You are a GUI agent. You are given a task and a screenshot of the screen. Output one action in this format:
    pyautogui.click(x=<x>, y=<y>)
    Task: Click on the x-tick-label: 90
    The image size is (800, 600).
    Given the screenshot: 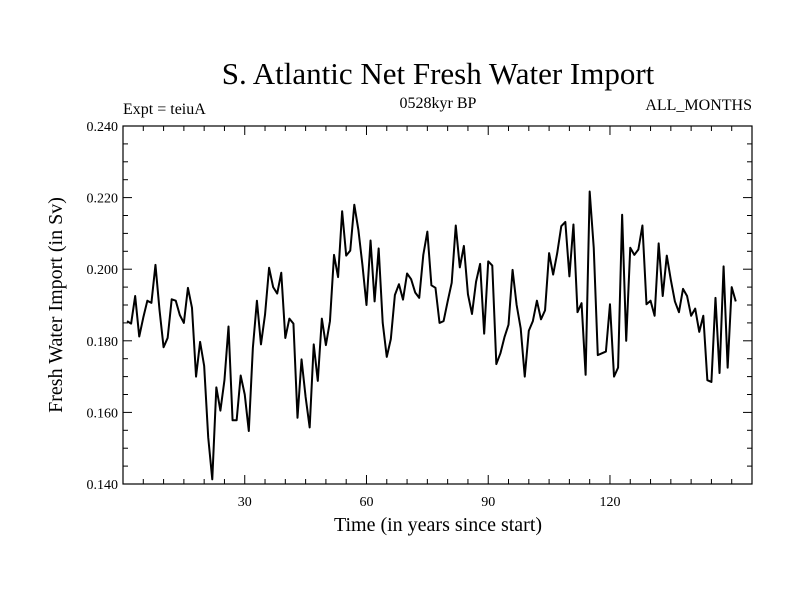 What is the action you would take?
    pyautogui.click(x=488, y=502)
    